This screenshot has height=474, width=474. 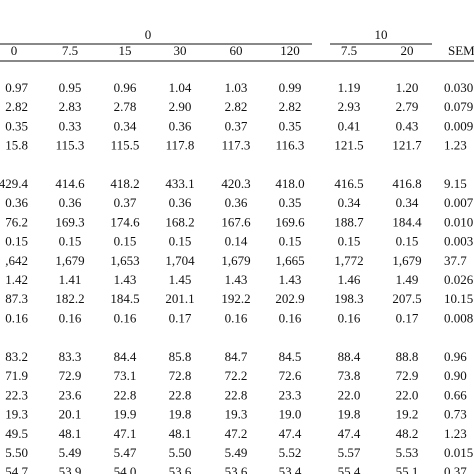 I want to click on column-header: SEM, so click(x=461, y=50).